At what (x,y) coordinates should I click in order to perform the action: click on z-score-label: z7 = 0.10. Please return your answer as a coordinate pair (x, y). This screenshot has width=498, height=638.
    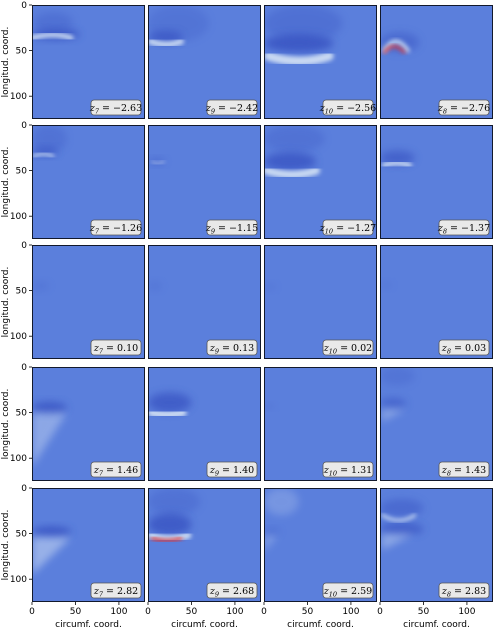
    Looking at the image, I should click on (115, 349).